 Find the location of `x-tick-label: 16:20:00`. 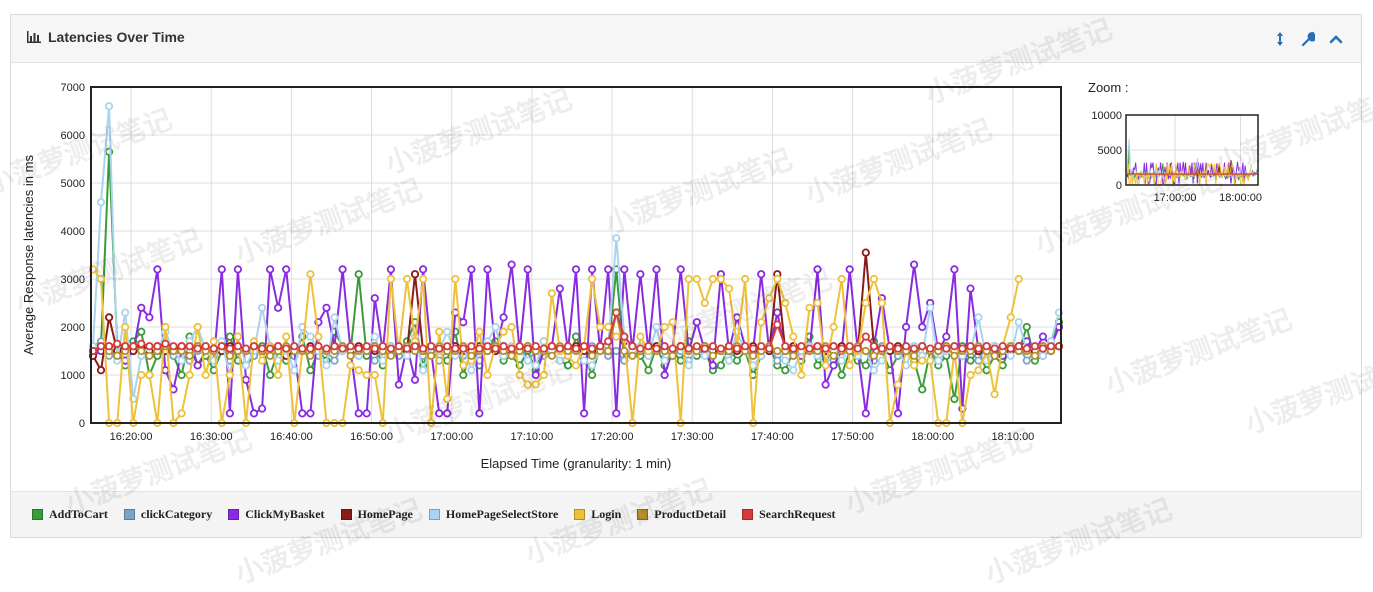

x-tick-label: 16:20:00 is located at coordinates (131, 437).